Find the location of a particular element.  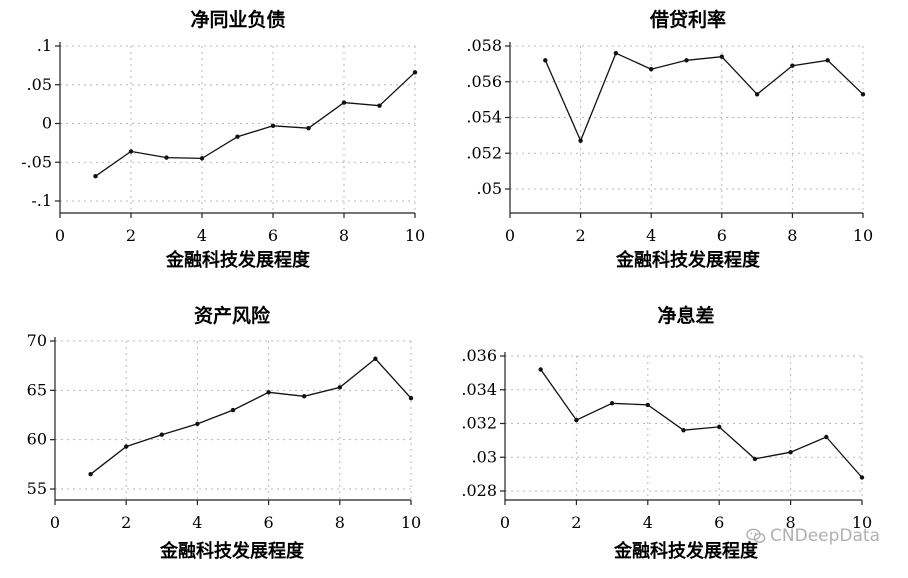

y-tick-label: .03 is located at coordinates (484, 456).